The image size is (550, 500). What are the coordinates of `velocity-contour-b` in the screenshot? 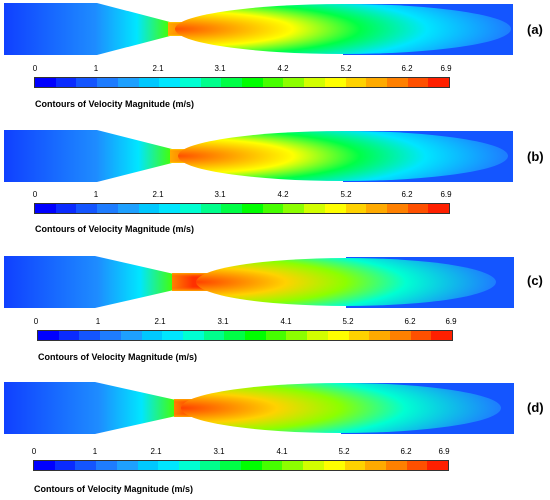 It's located at (258, 156).